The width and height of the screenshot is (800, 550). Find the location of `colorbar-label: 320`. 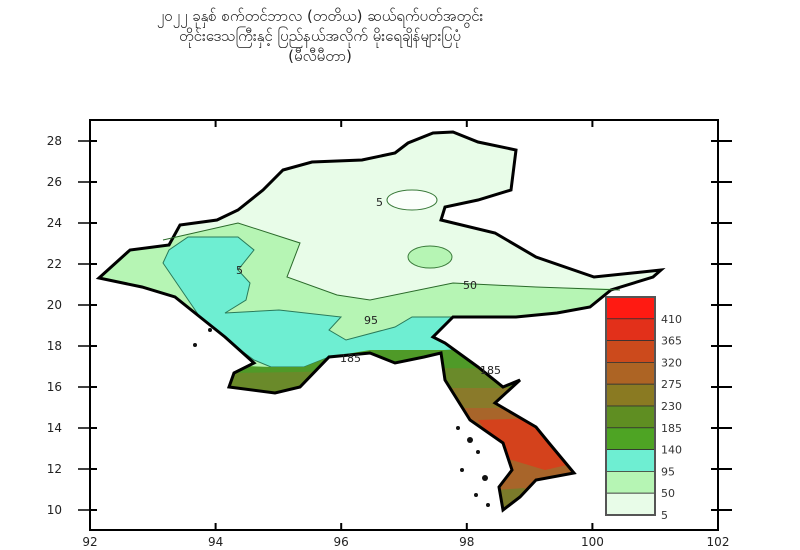

colorbar-label: 320 is located at coordinates (671, 362).